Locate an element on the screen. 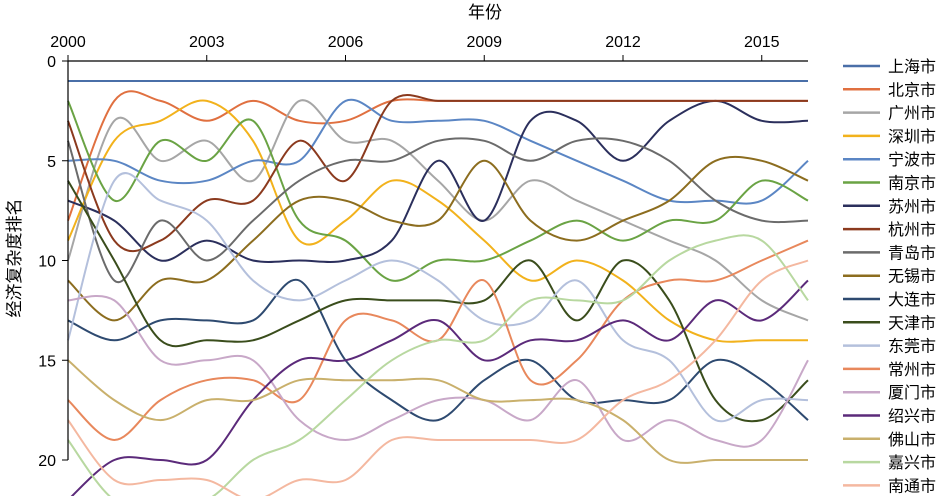 This screenshot has width=950, height=504. legend-label: 苏州市 is located at coordinates (912, 206).